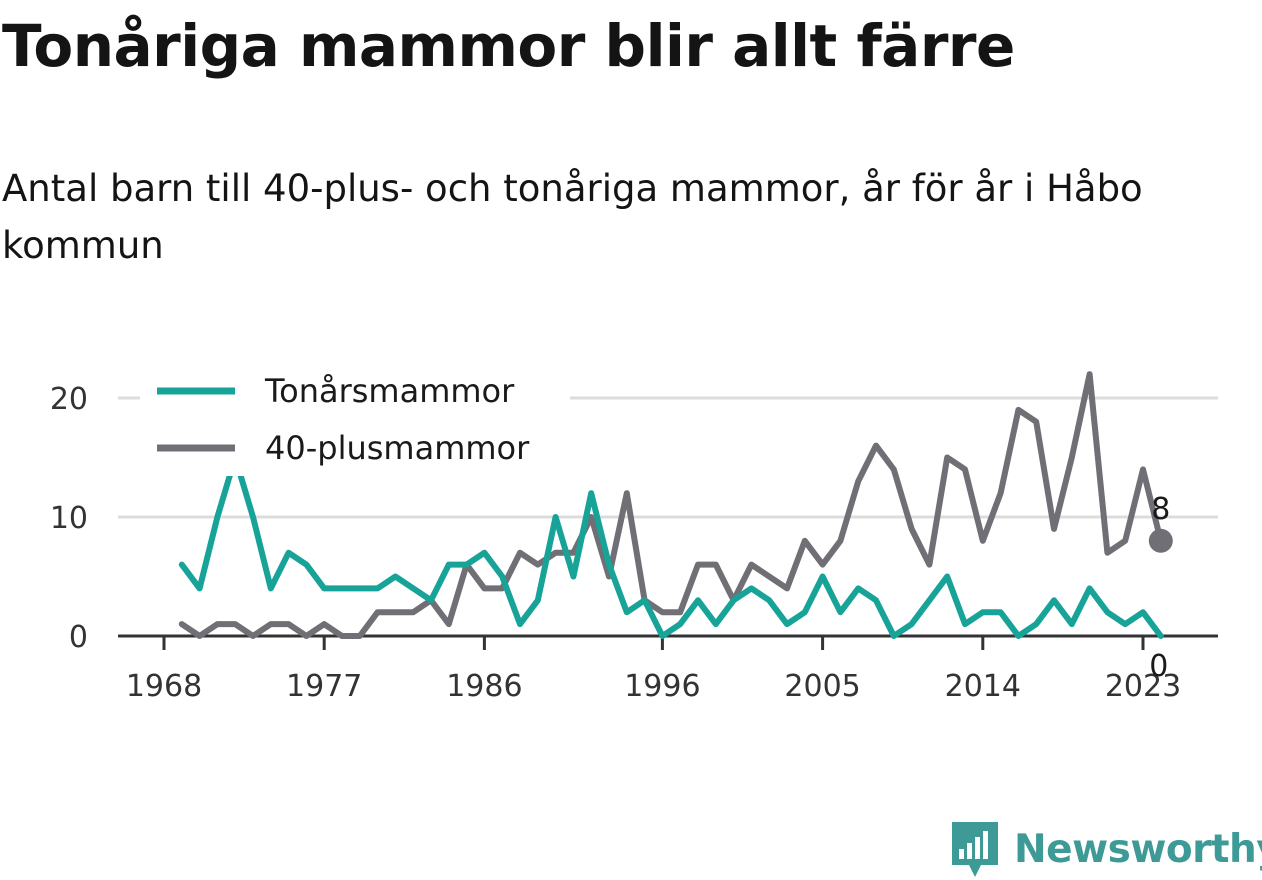  I want to click on end-value-label-40-plusmammor: 8, so click(1160, 509).